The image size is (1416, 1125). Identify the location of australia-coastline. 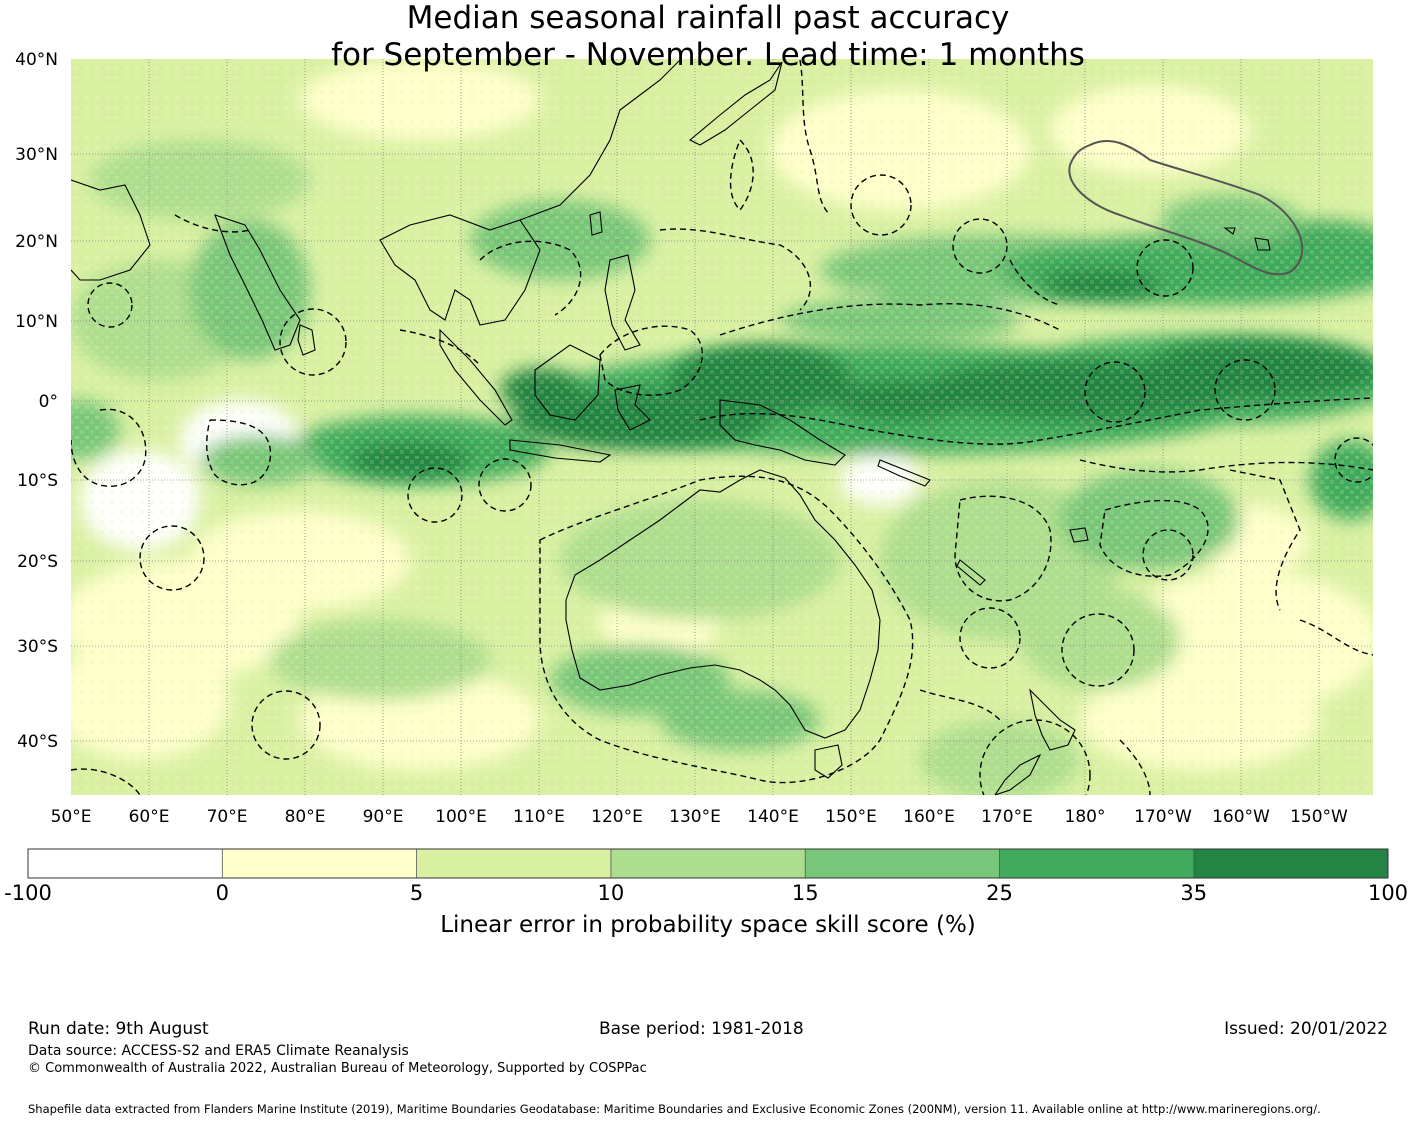
(723, 604).